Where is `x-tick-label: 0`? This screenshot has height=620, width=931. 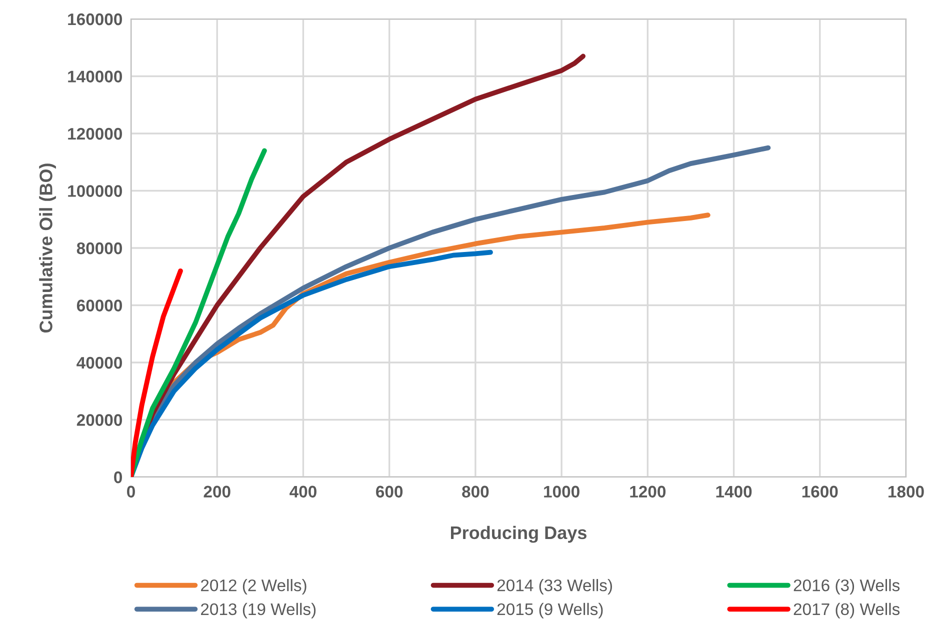
x-tick-label: 0 is located at coordinates (131, 492).